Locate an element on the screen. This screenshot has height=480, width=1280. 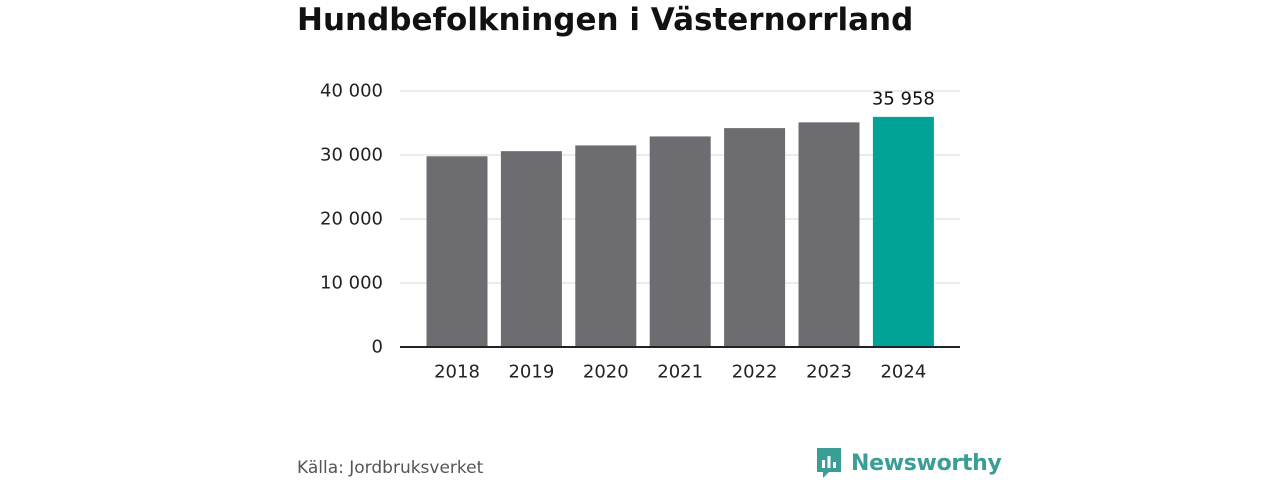
bar-2023 is located at coordinates (829, 234).